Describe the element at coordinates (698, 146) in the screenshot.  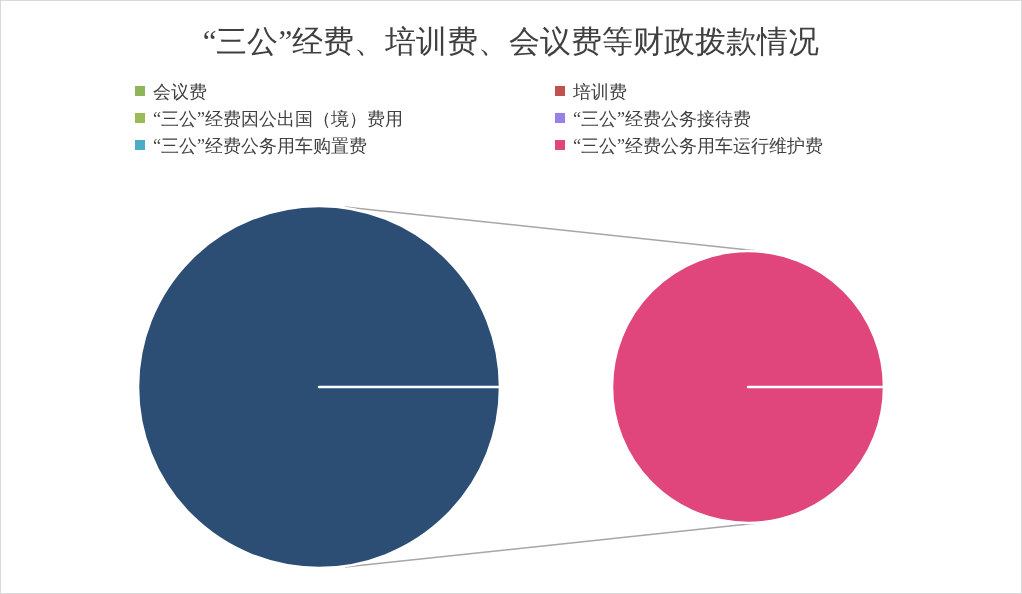
I see `legend-label: “三公”经费公务用车运行维护费` at that location.